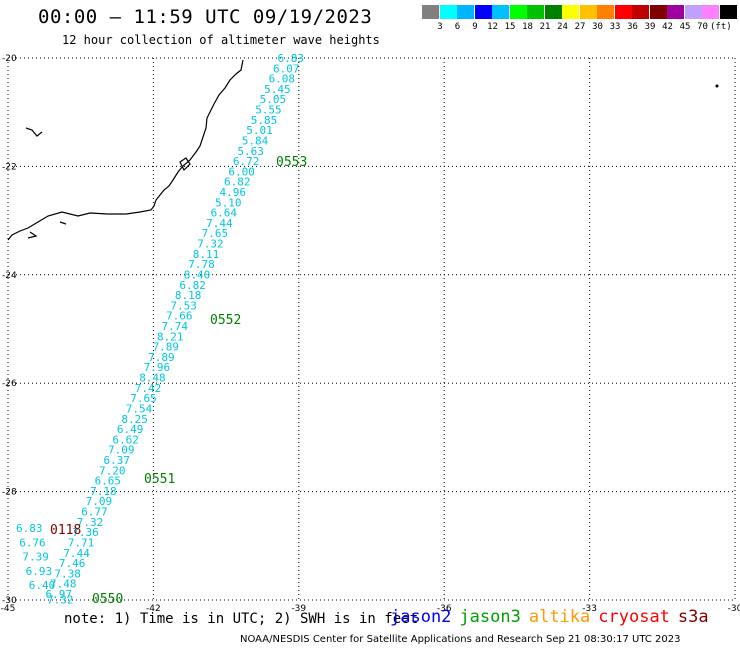 The width and height of the screenshot is (740, 650). I want to click on swh-value: 7.71, so click(81, 542).